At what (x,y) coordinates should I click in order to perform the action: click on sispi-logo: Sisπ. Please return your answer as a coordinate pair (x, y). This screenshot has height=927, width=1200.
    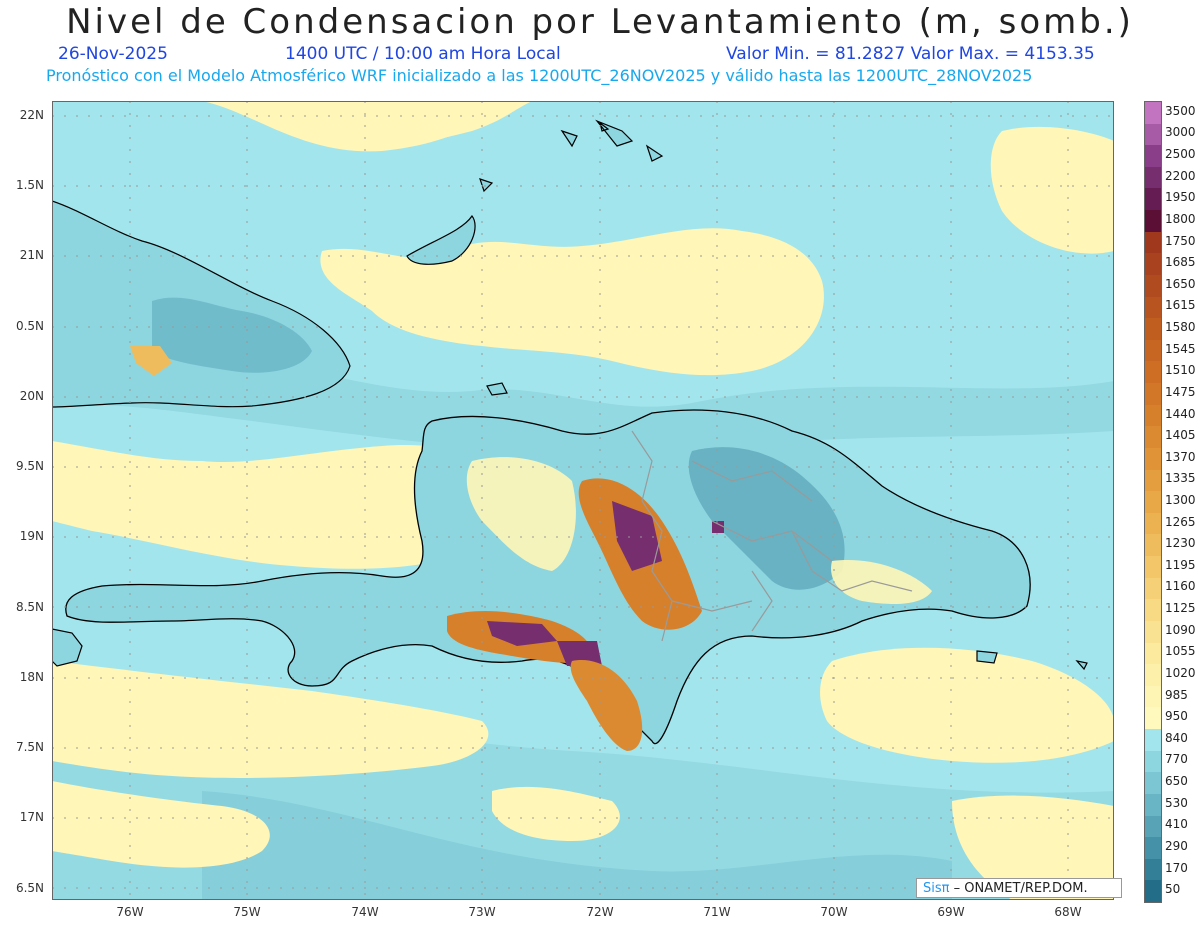
    Looking at the image, I should click on (936, 888).